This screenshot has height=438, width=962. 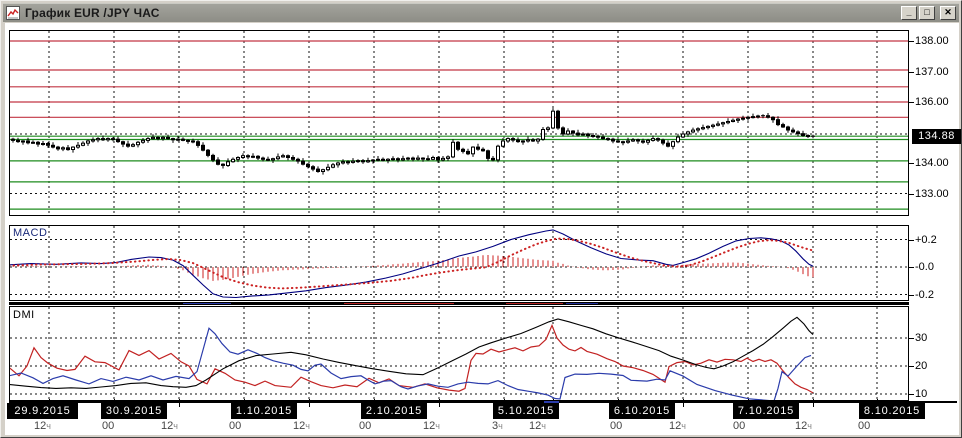 What do you see at coordinates (412, 358) in the screenshot?
I see `dmi-minus-di-line` at bounding box center [412, 358].